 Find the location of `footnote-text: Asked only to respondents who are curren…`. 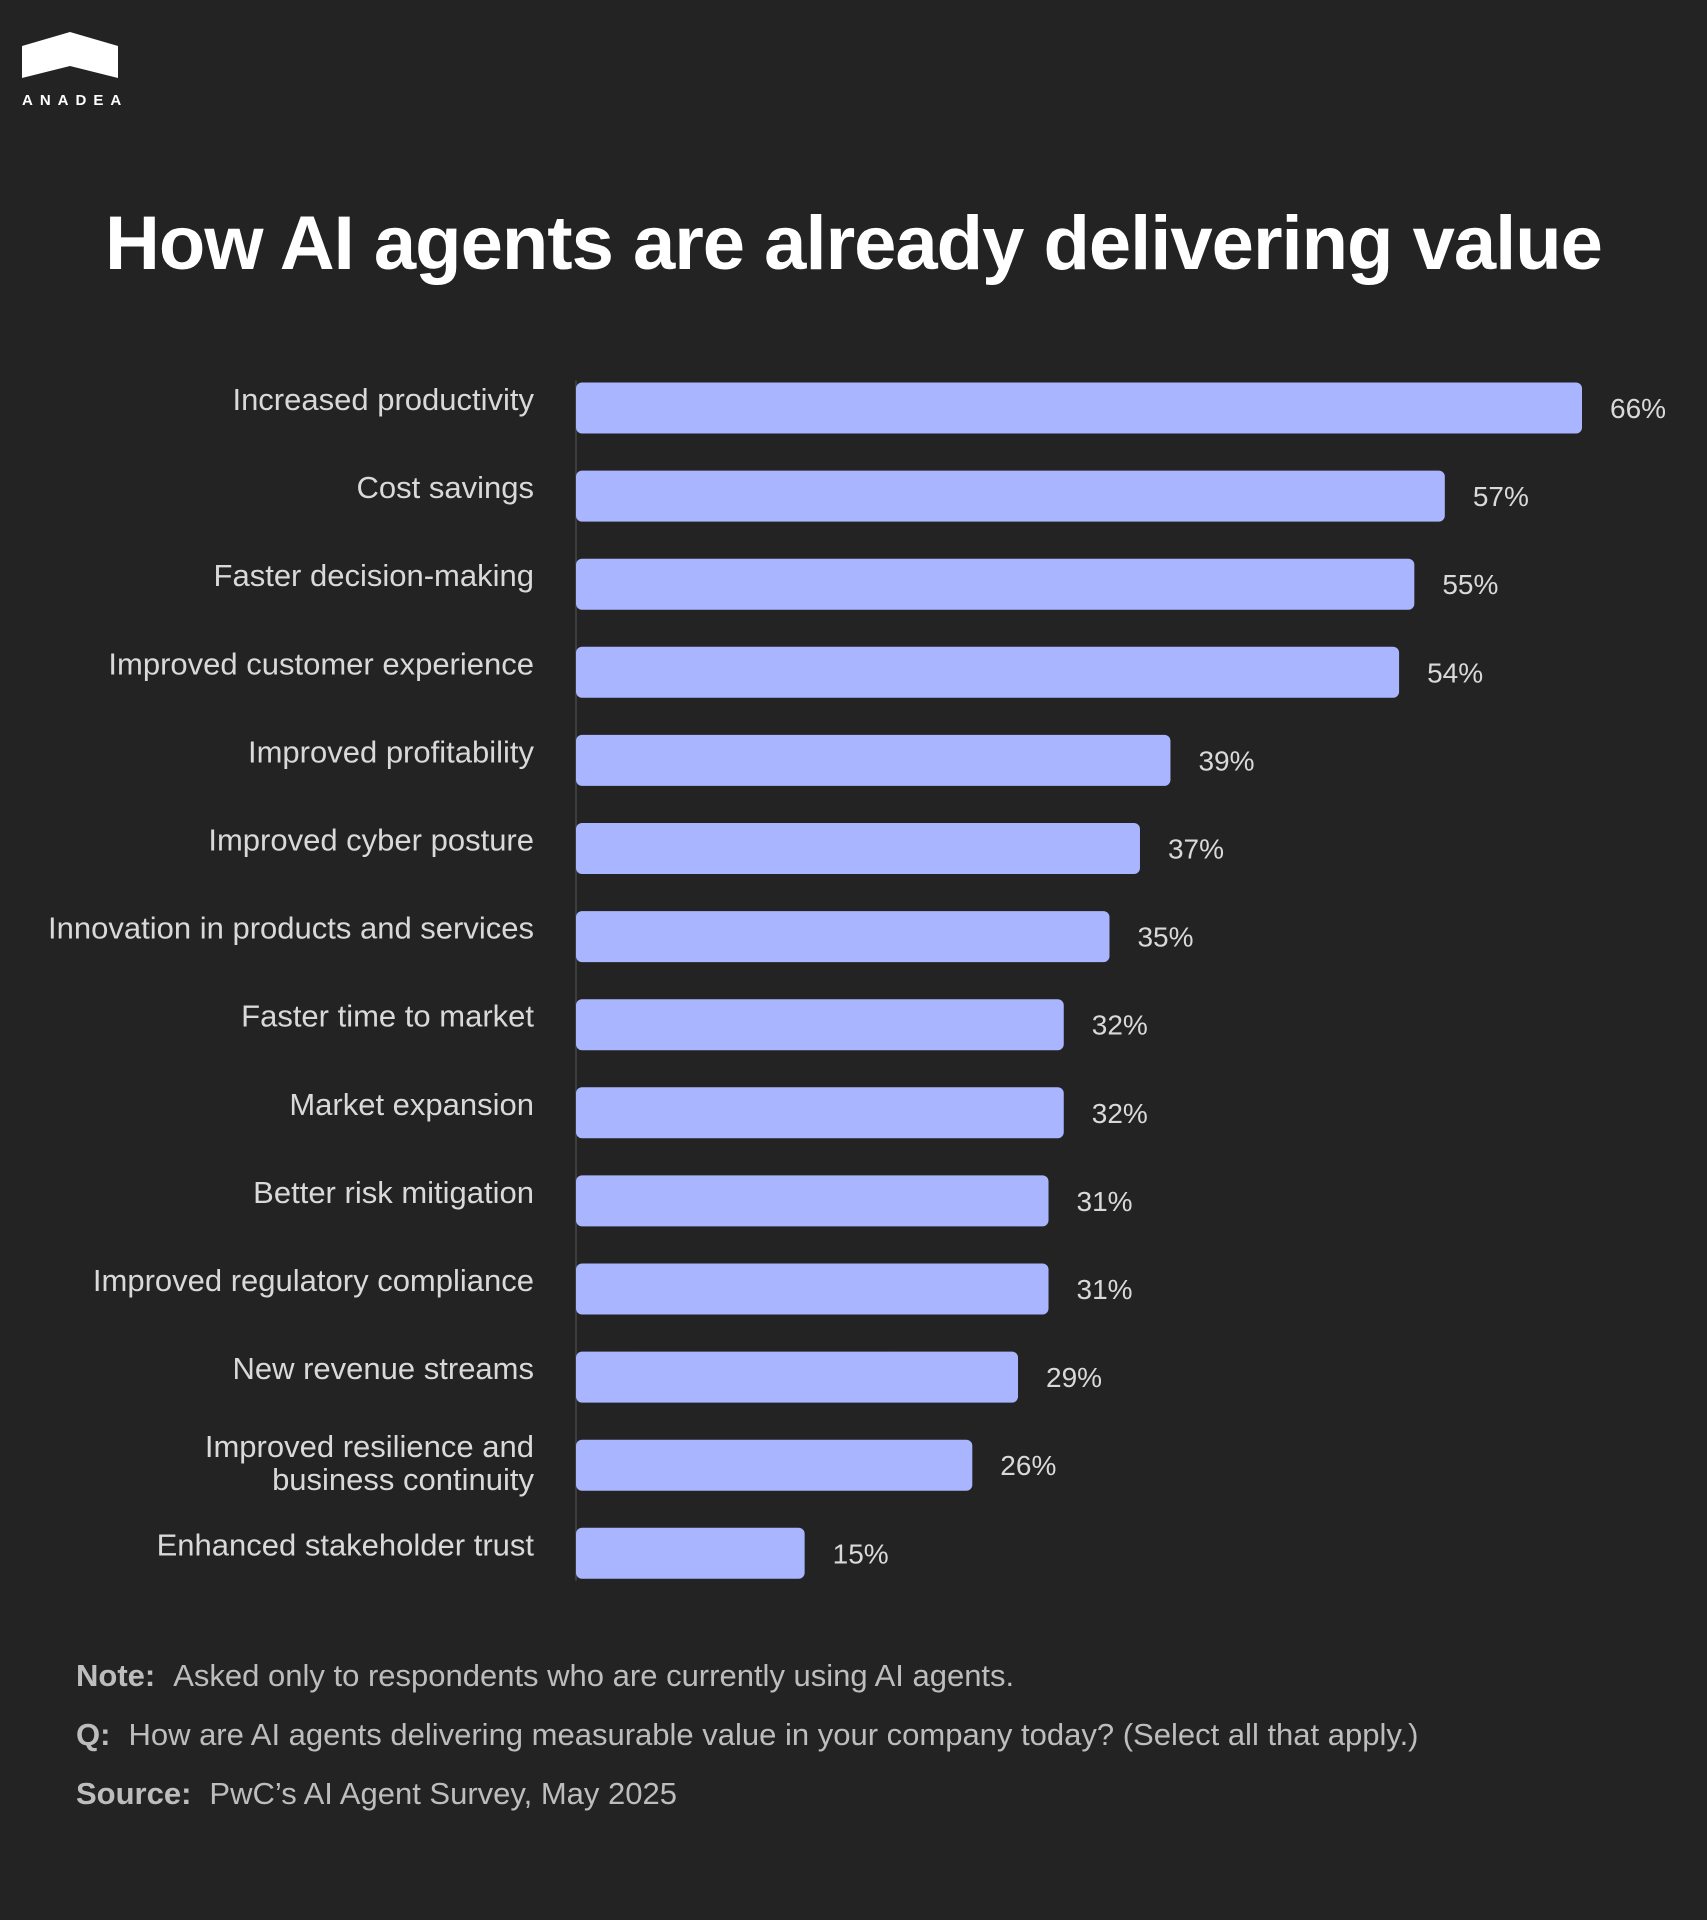

footnote-text: Asked only to respondents who are curren… is located at coordinates (594, 1675).